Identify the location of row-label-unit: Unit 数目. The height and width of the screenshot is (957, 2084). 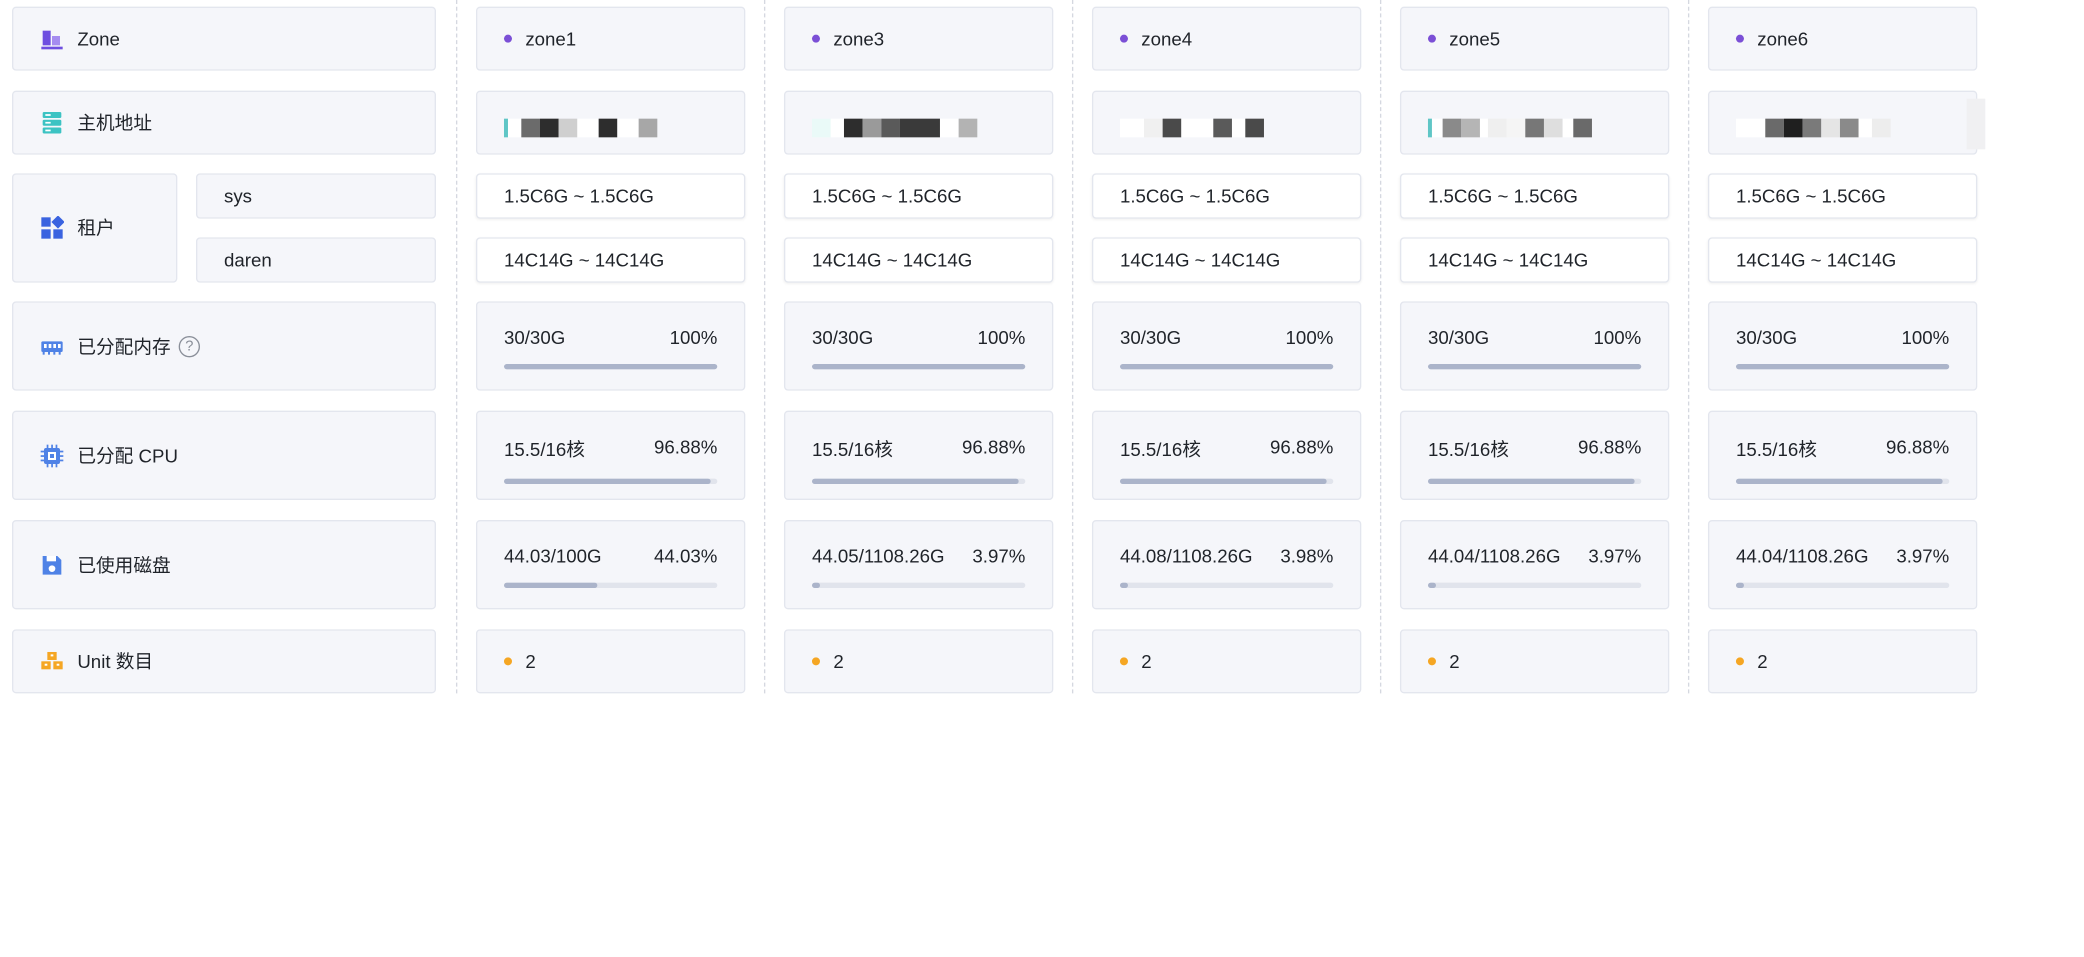
(223, 661).